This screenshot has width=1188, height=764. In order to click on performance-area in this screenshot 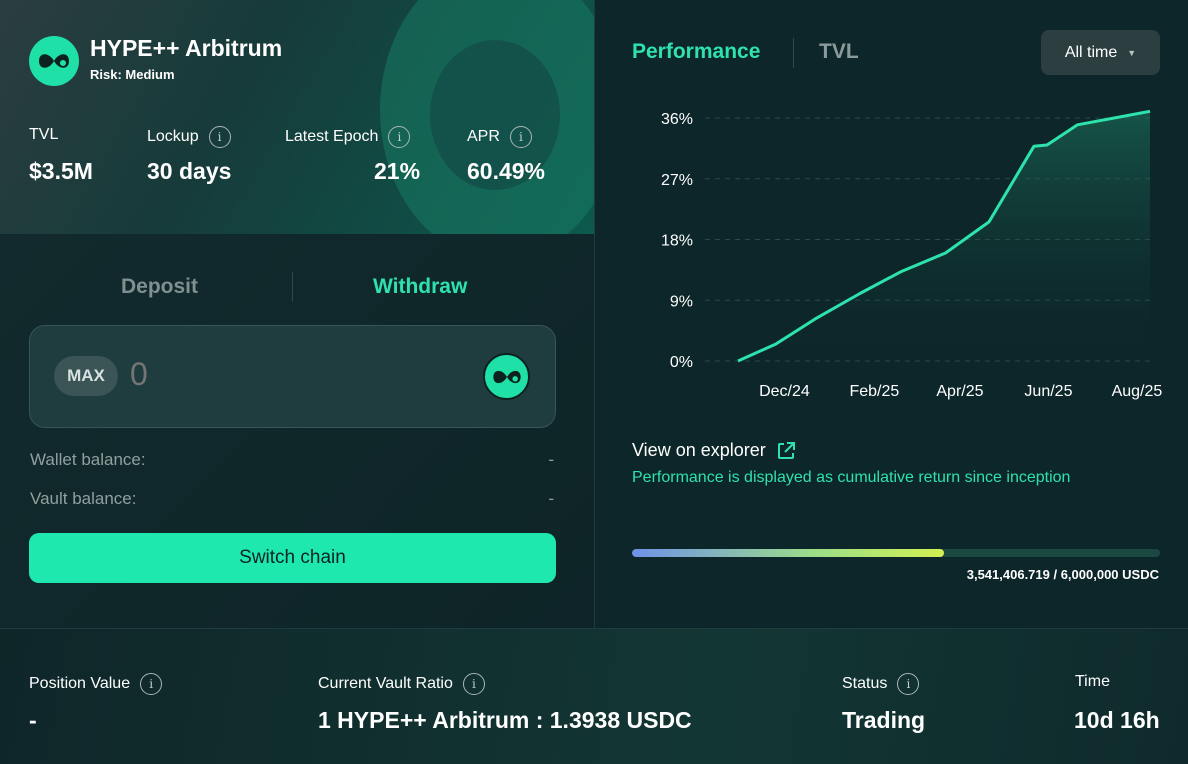, I will do `click(944, 236)`.